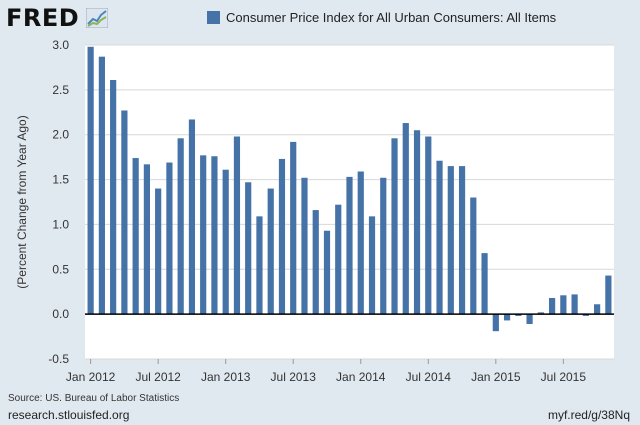 The image size is (640, 425). Describe the element at coordinates (158, 377) in the screenshot. I see `x-tick-label: Jul 2012` at that location.